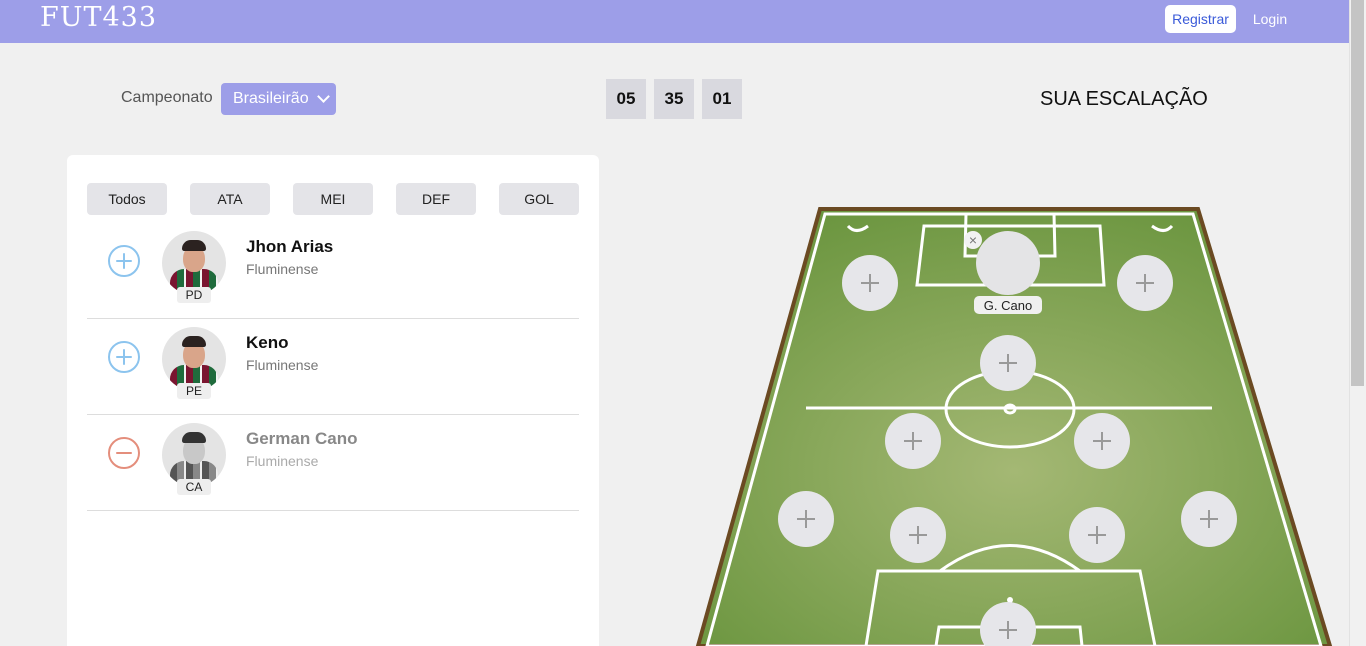  What do you see at coordinates (1008, 305) in the screenshot?
I see `selected-player-name: G. Cano` at bounding box center [1008, 305].